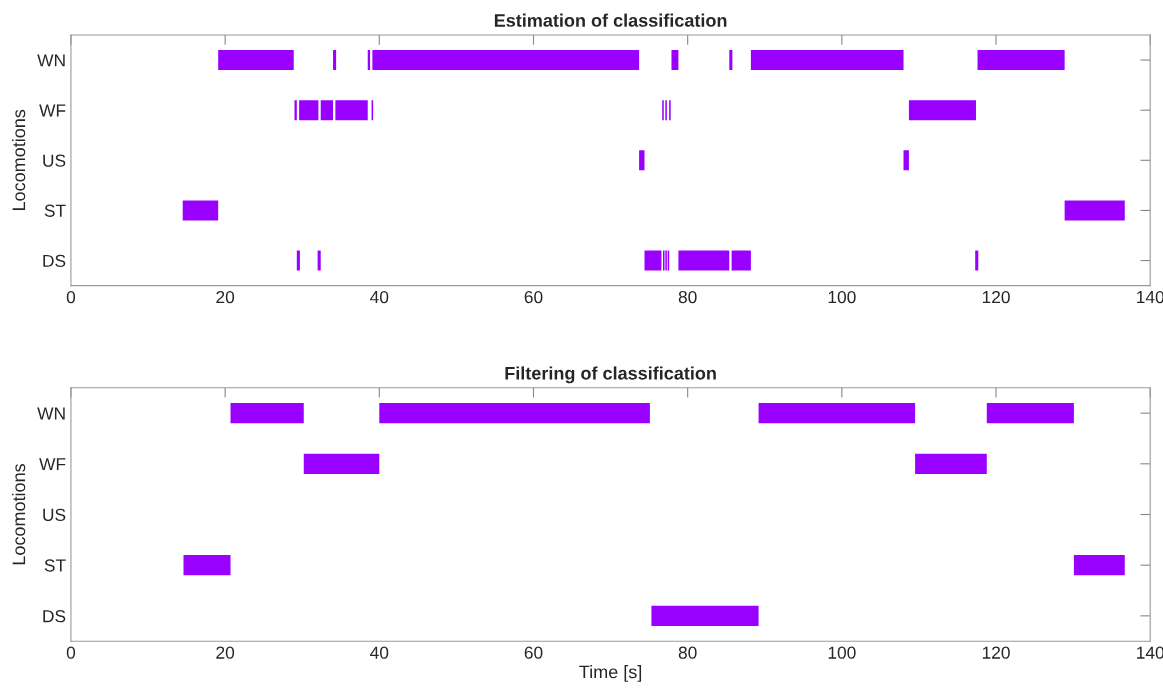  What do you see at coordinates (610, 375) in the screenshot?
I see `chart-title: Filtering of classification` at bounding box center [610, 375].